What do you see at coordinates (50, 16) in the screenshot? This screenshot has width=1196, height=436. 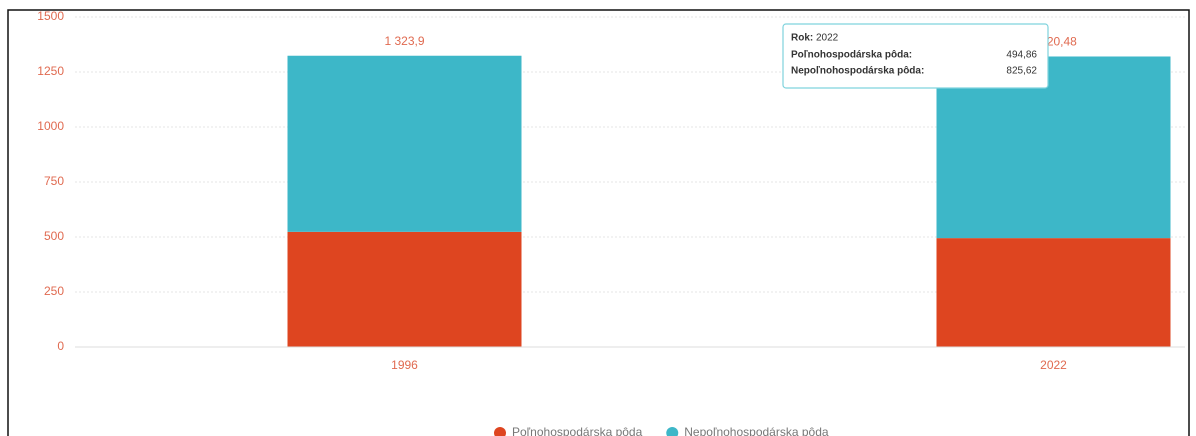 I see `y-tick-label: 1500` at bounding box center [50, 16].